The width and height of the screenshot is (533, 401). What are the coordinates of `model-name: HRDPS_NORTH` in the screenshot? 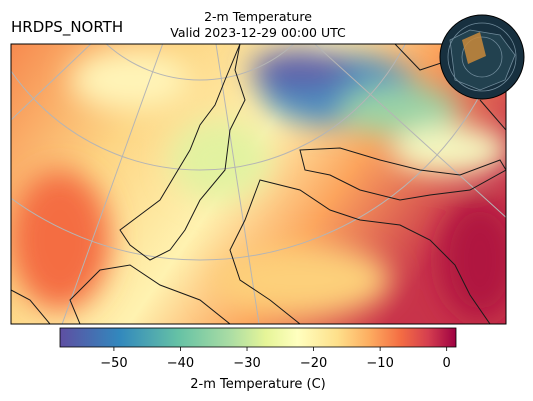 It's located at (67, 27).